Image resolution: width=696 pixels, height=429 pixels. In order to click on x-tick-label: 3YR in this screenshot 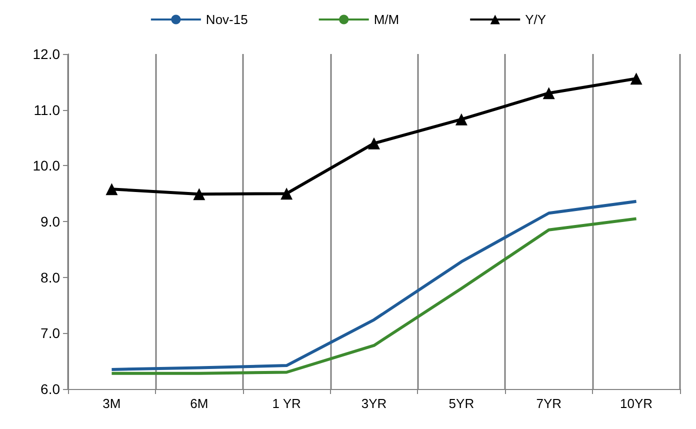, I will do `click(374, 403)`.